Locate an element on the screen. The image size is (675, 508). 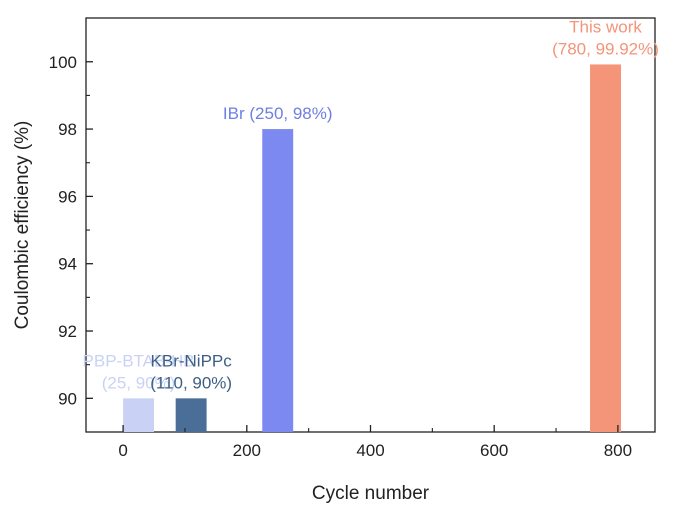
y-tick-label: 90 is located at coordinates (67, 398).